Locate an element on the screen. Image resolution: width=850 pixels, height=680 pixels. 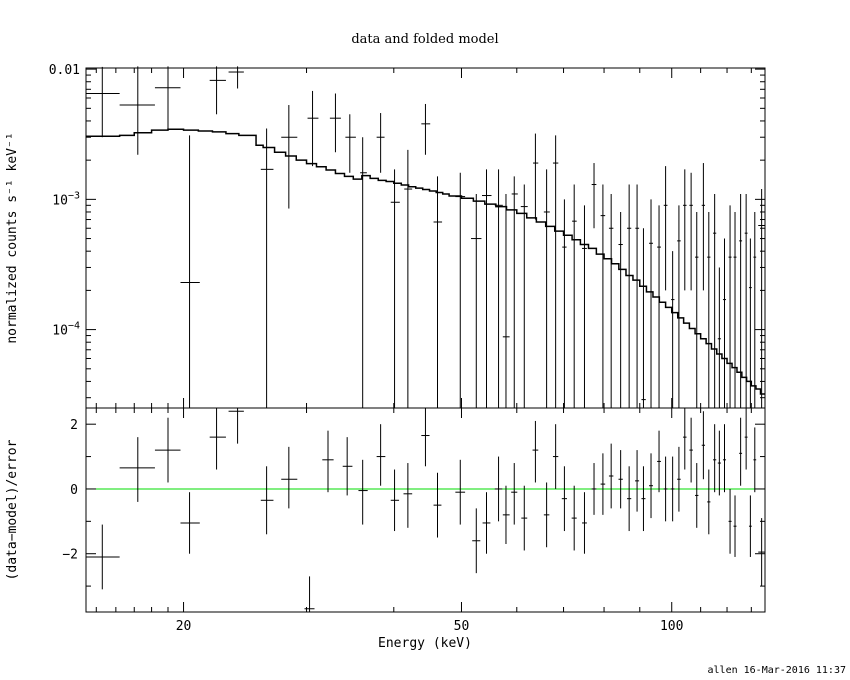
top-y-tick-label: 10⁻⁴ is located at coordinates (66, 330).